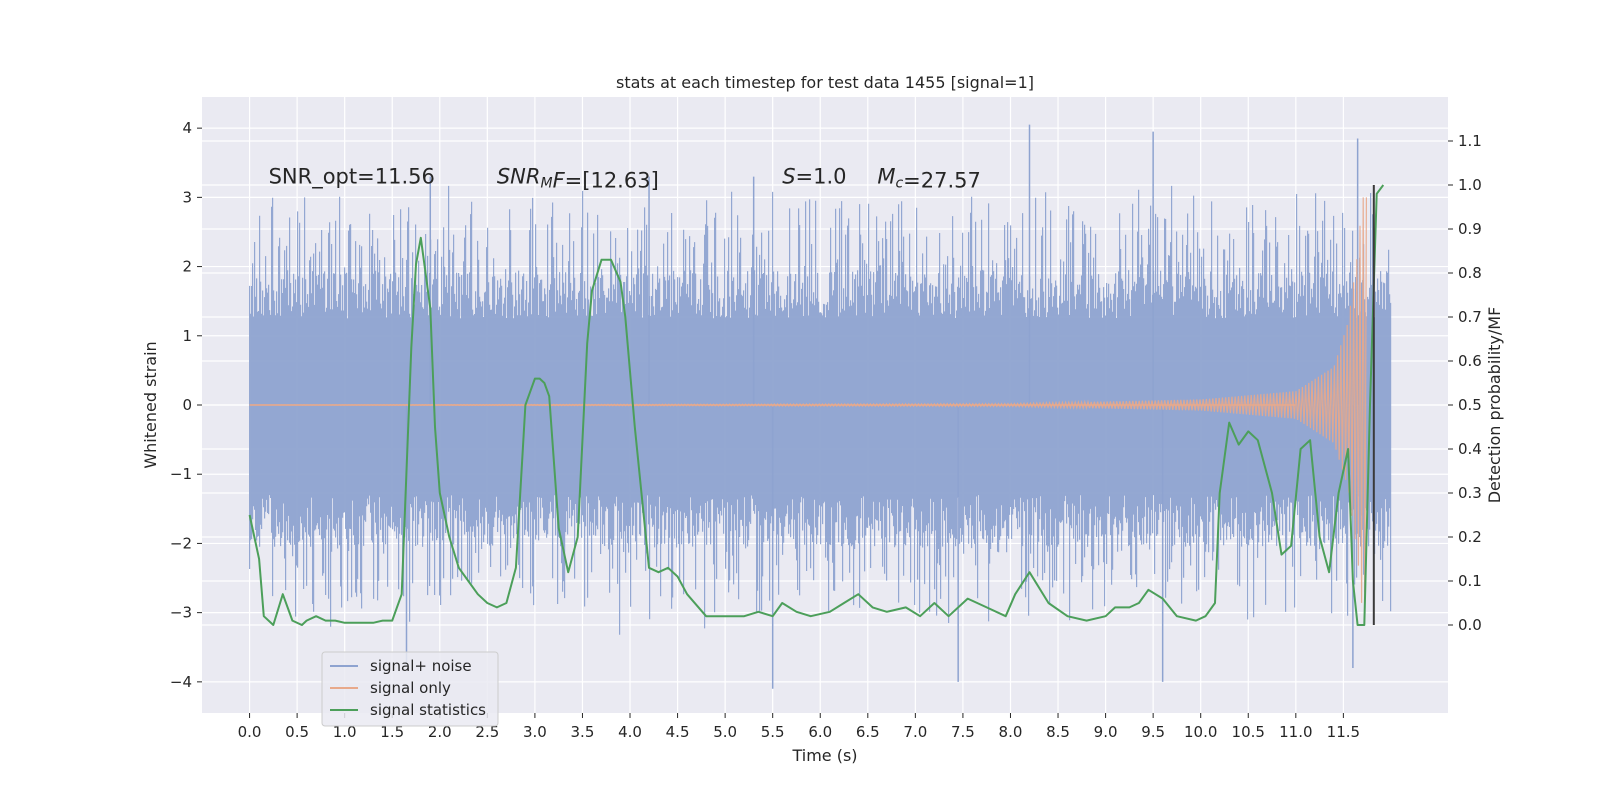 This screenshot has height=800, width=1600. Describe the element at coordinates (942, 181) in the screenshot. I see `annotation-part: =27.57` at that location.